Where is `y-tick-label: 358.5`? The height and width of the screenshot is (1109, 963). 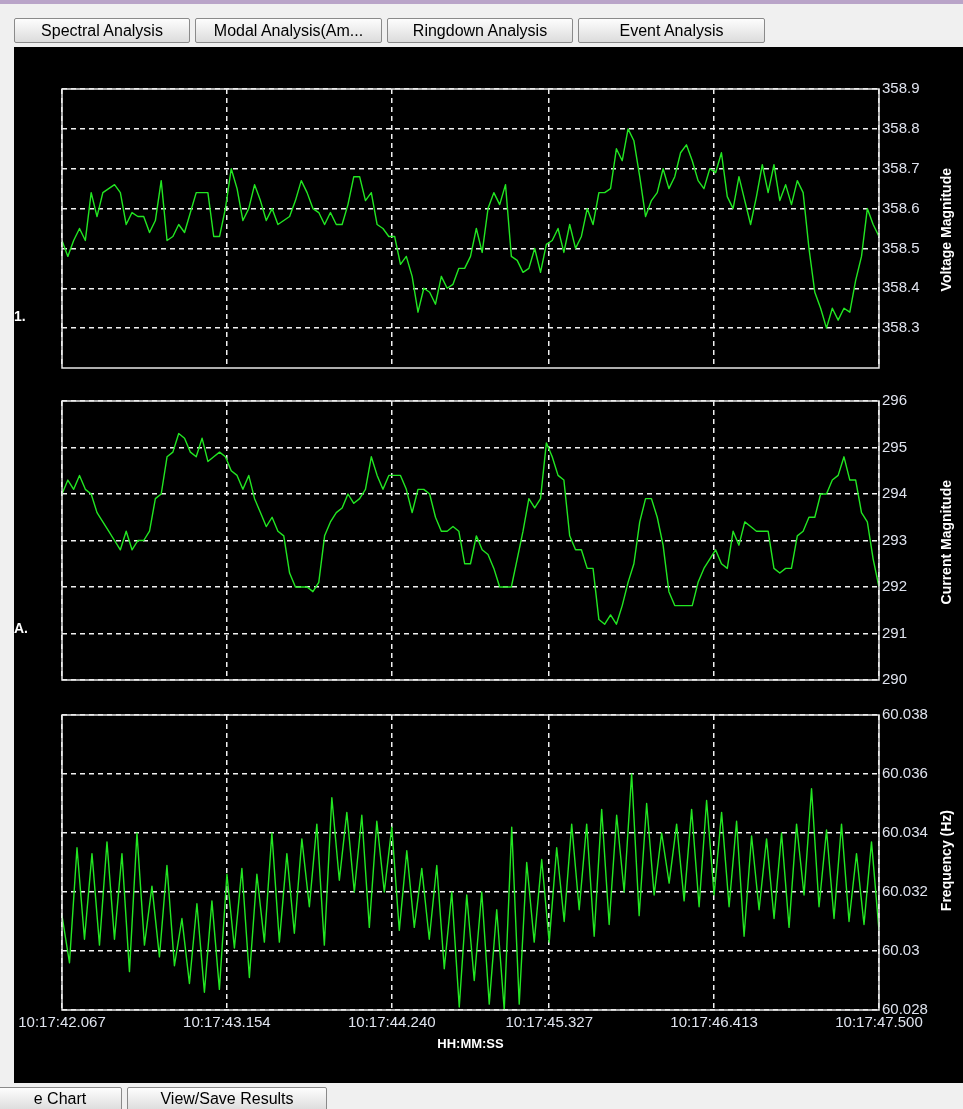
y-tick-label: 358.5 is located at coordinates (901, 247).